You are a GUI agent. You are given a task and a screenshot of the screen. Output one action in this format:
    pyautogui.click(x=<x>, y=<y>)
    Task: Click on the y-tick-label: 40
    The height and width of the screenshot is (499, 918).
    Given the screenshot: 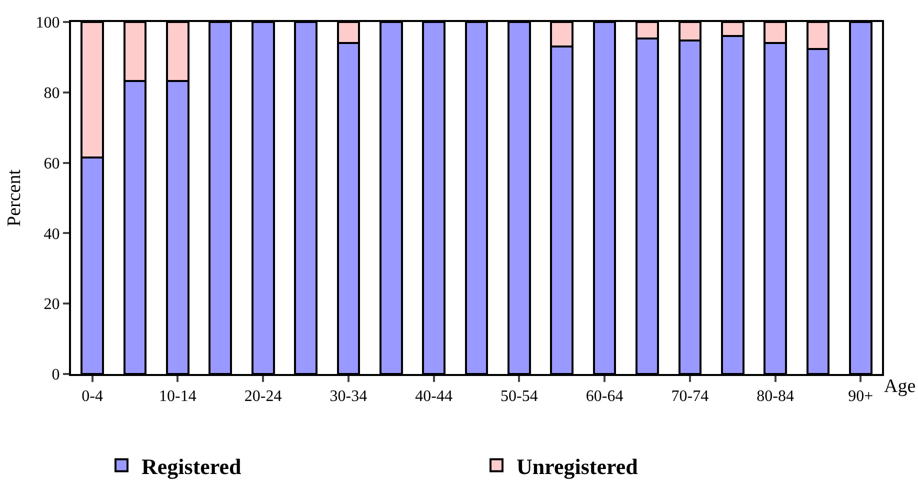 What is the action you would take?
    pyautogui.click(x=52, y=234)
    